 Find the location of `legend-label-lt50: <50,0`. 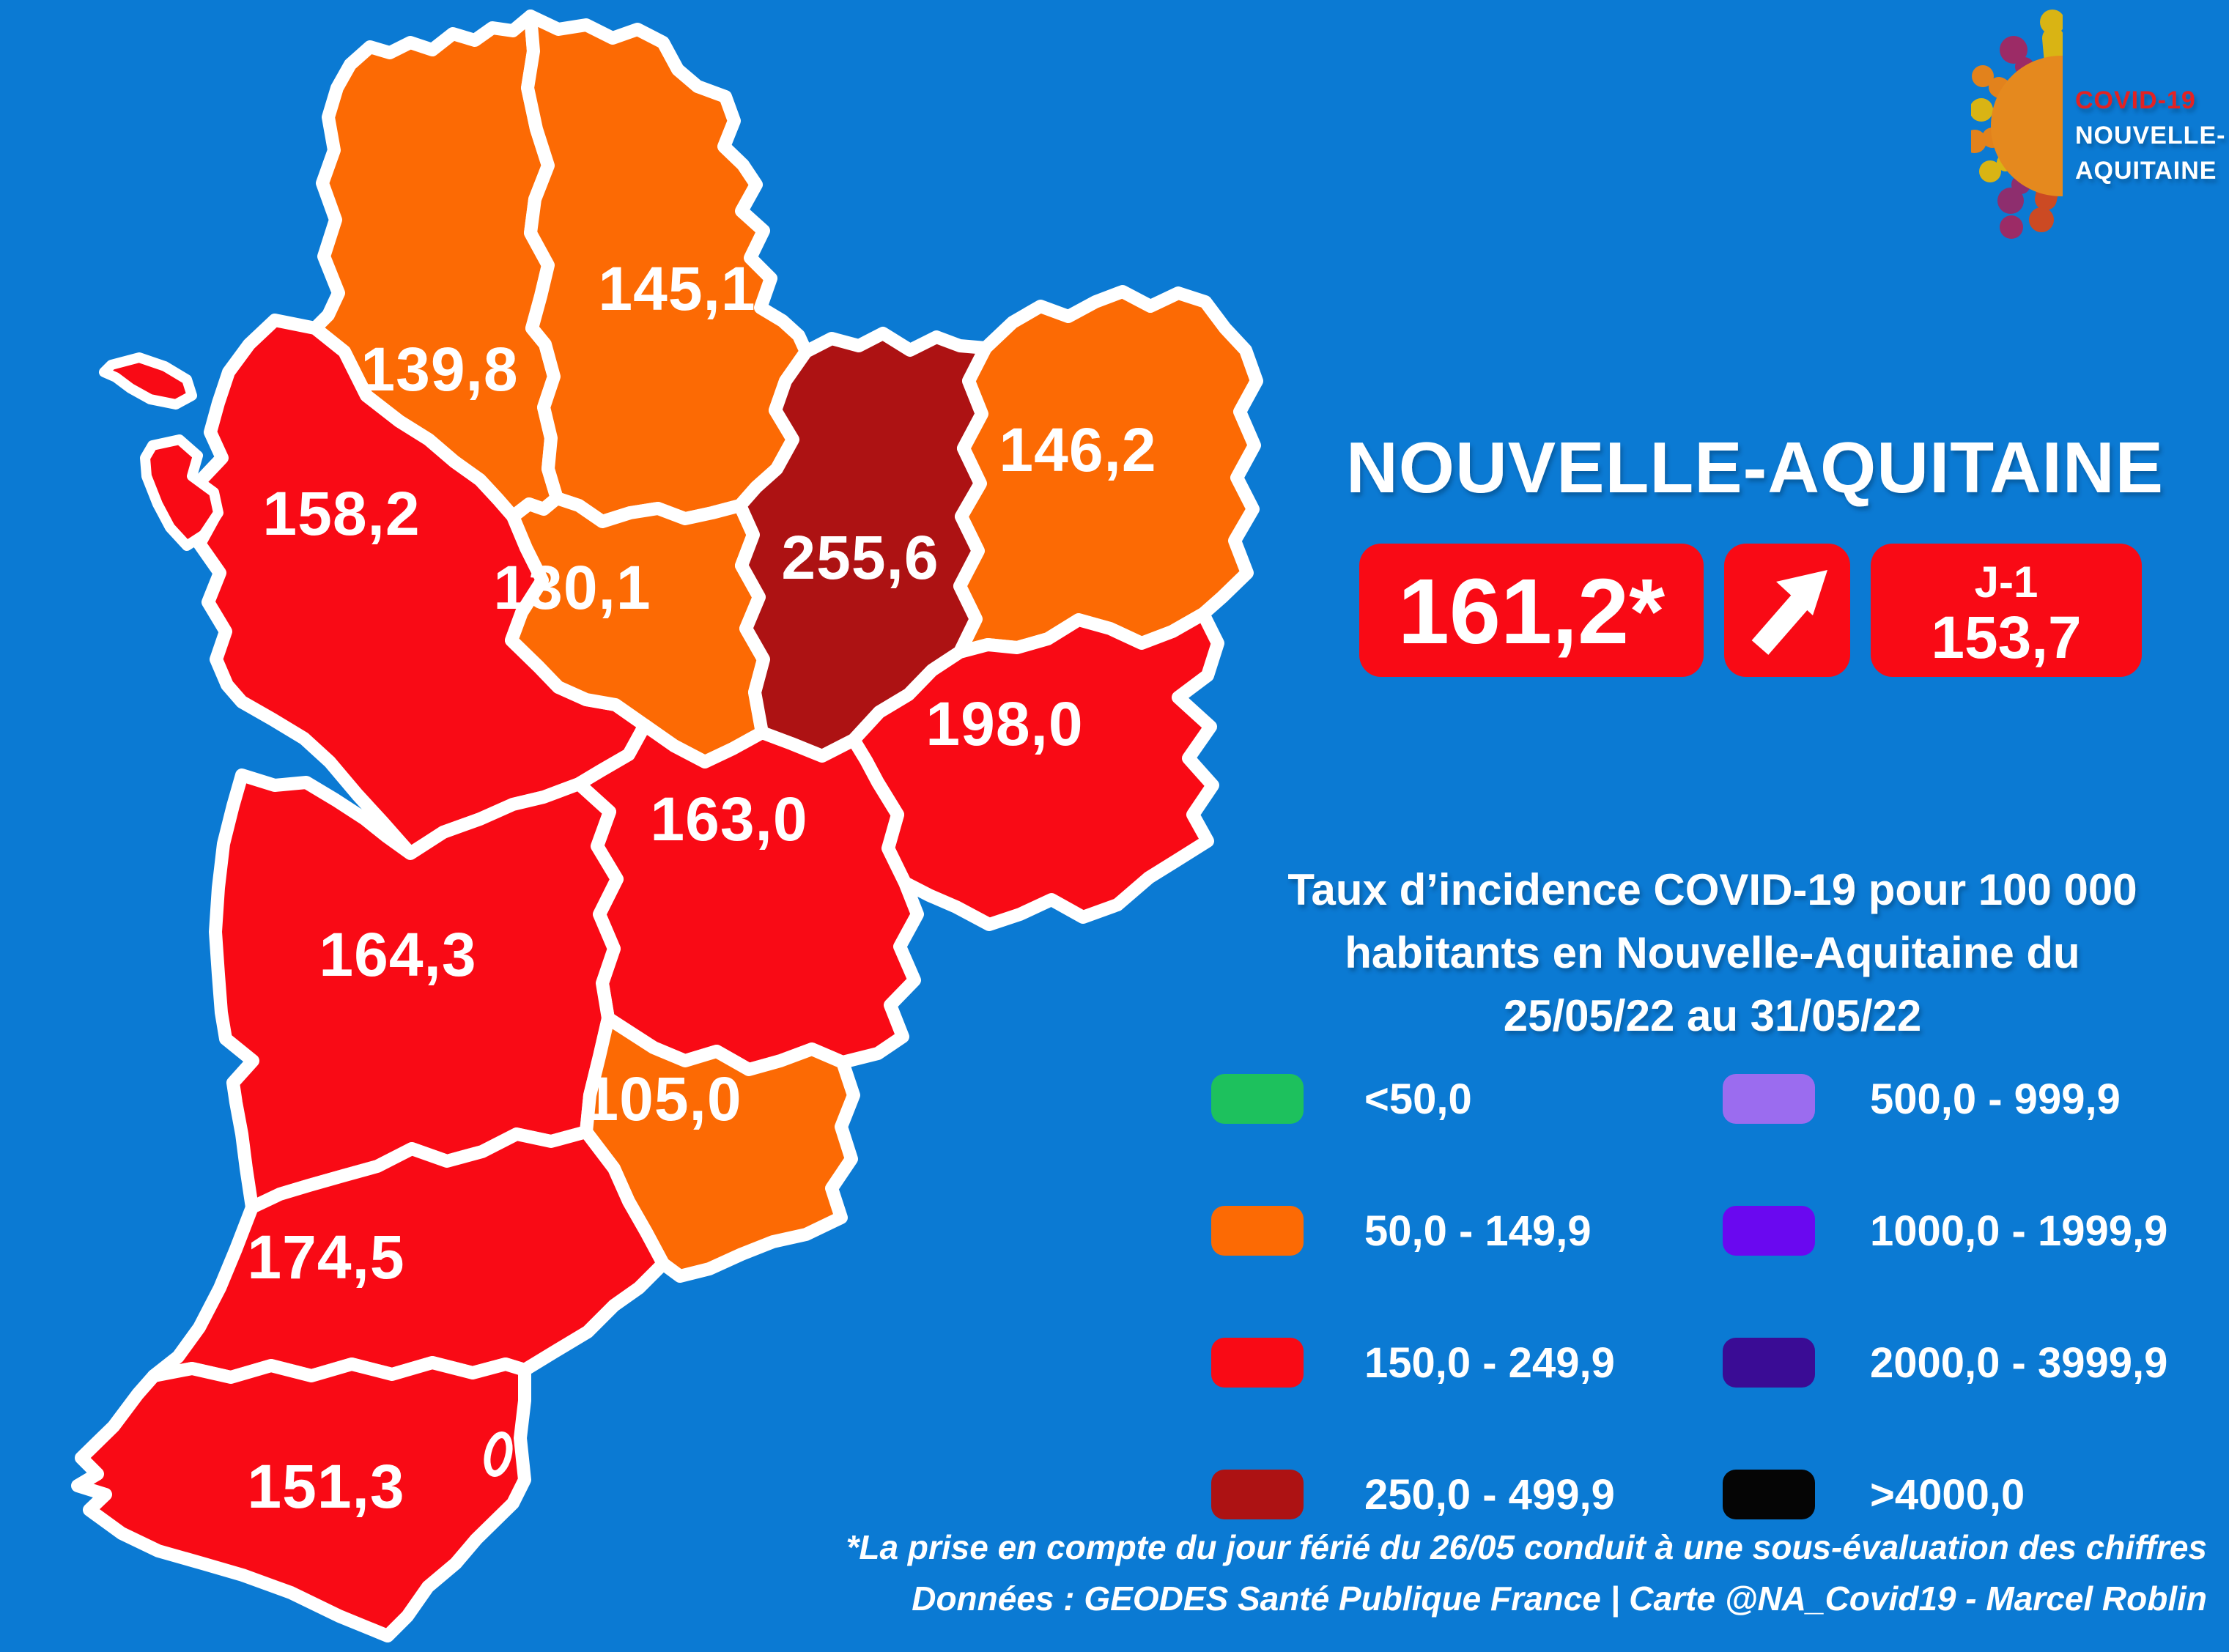

legend-label-lt50: <50,0 is located at coordinates (1418, 1099).